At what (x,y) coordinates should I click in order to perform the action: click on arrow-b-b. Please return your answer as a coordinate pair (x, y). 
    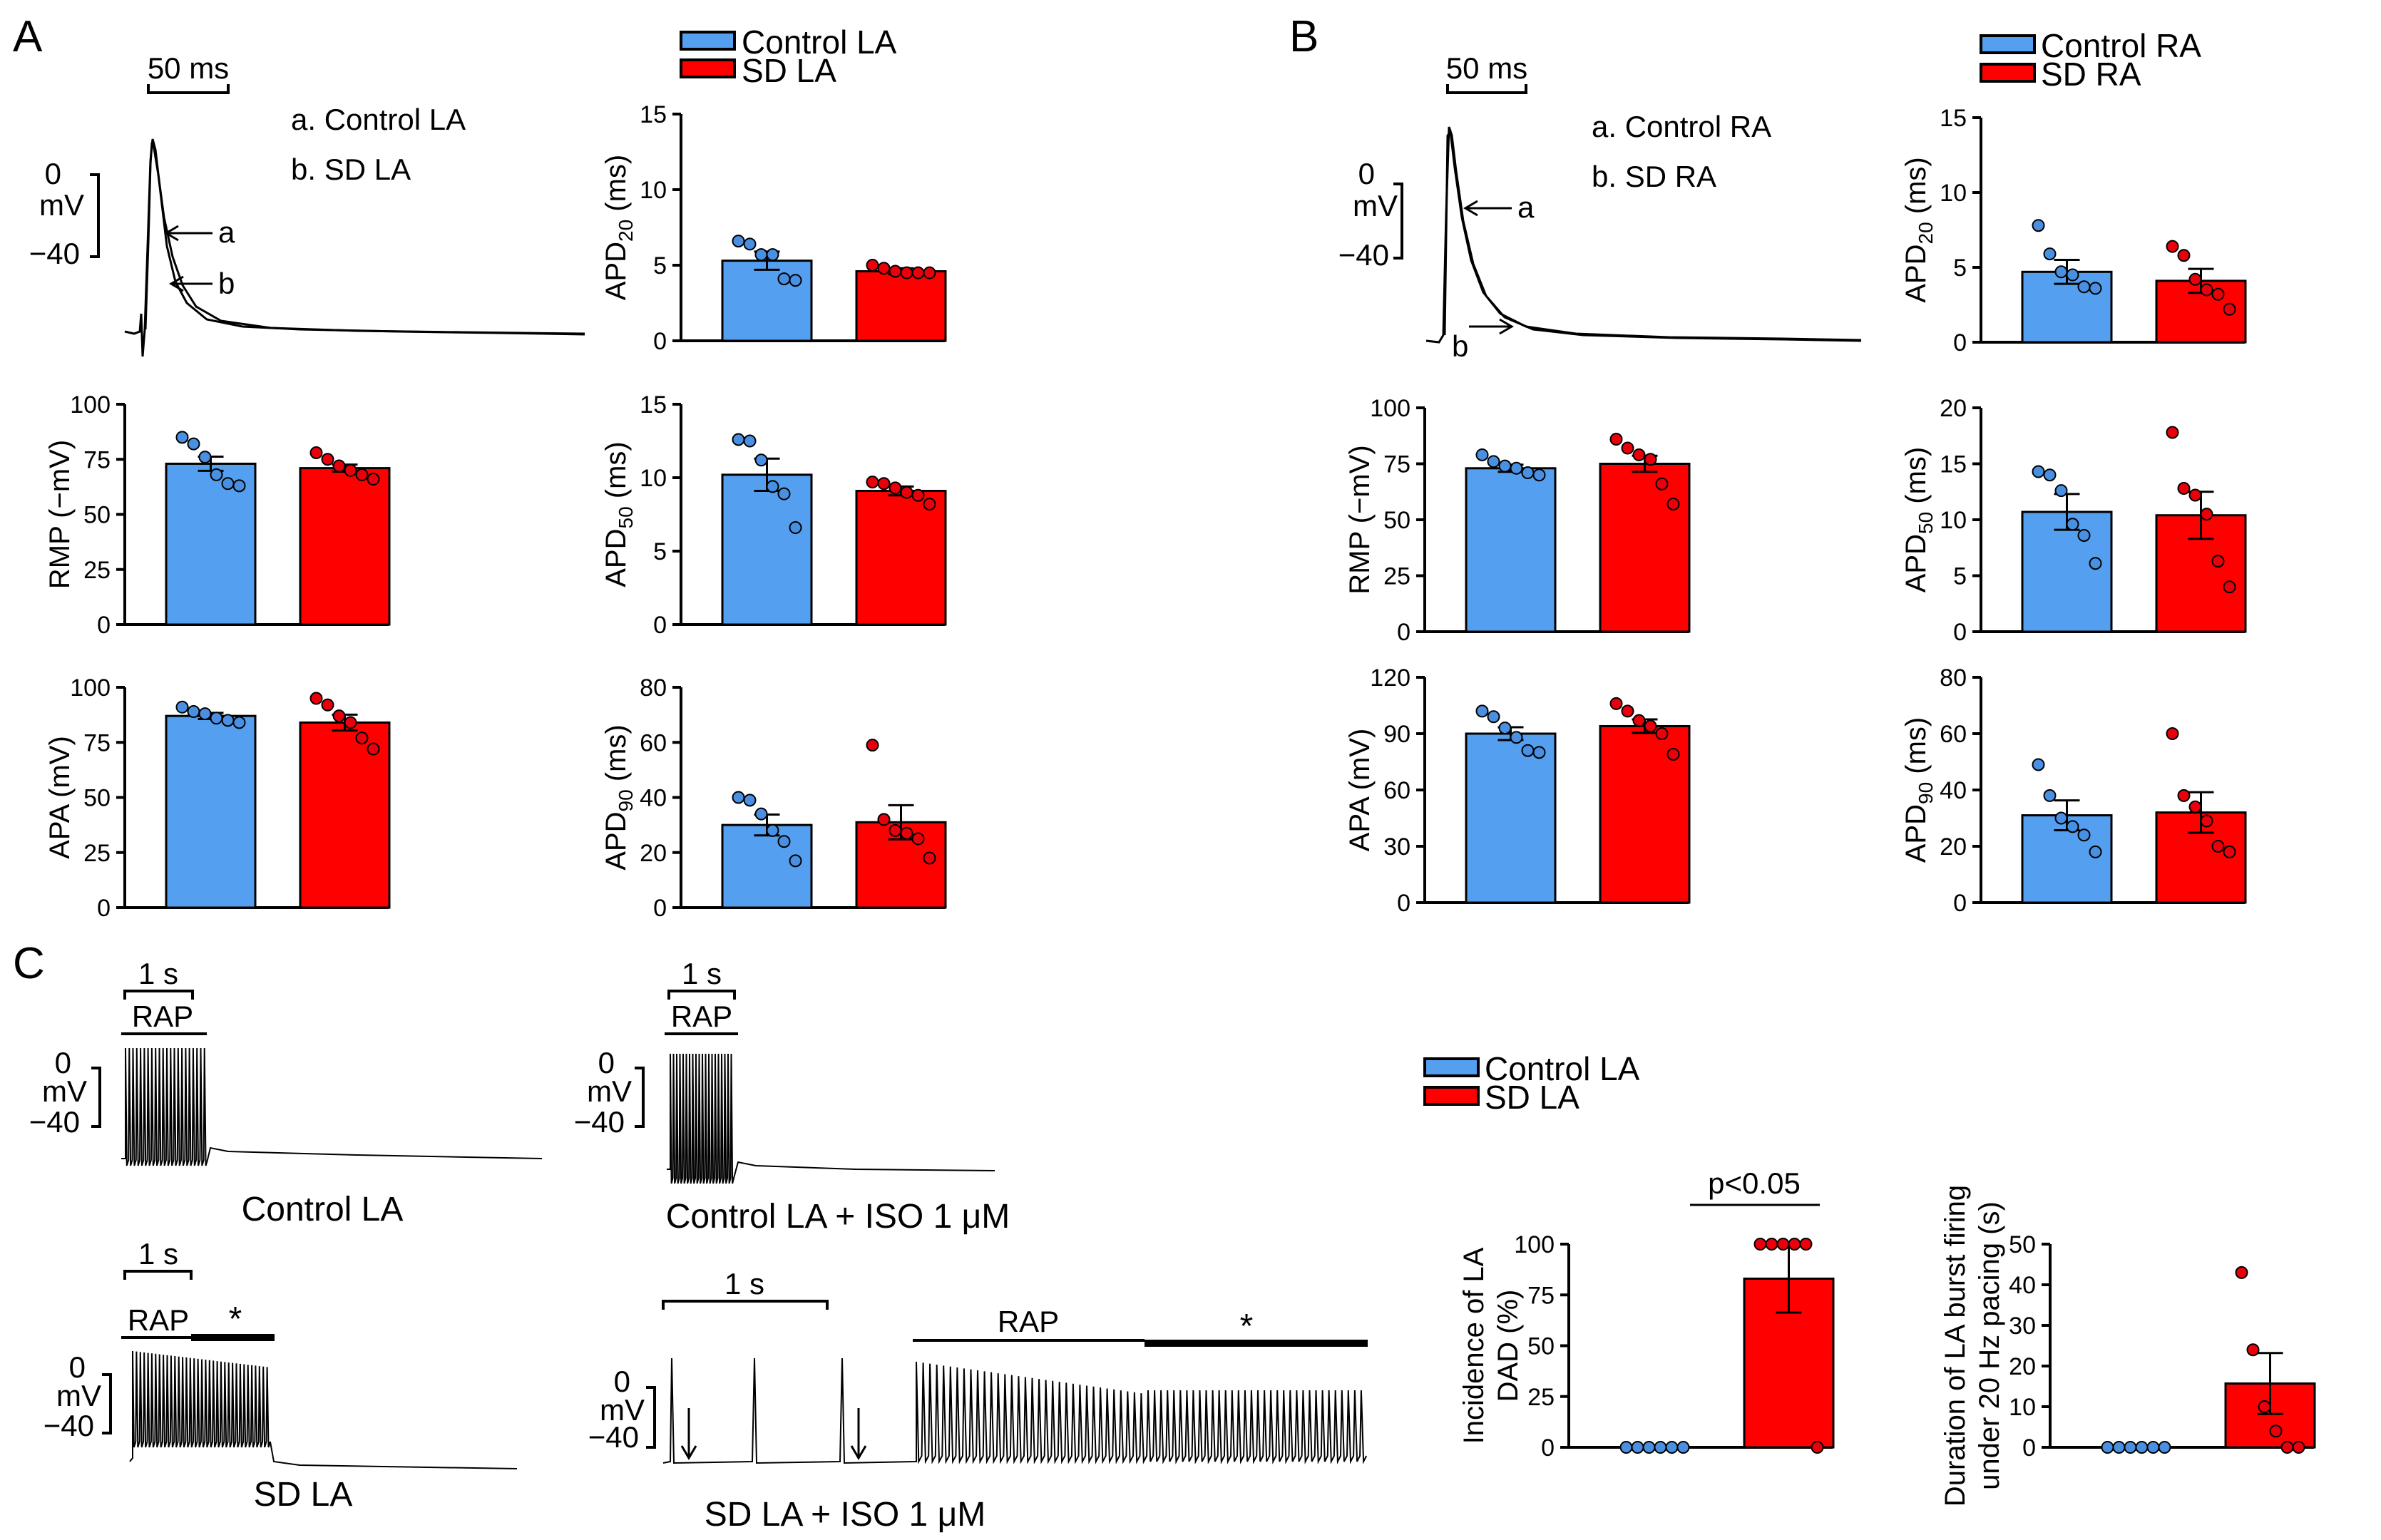
    Looking at the image, I should click on (1491, 326).